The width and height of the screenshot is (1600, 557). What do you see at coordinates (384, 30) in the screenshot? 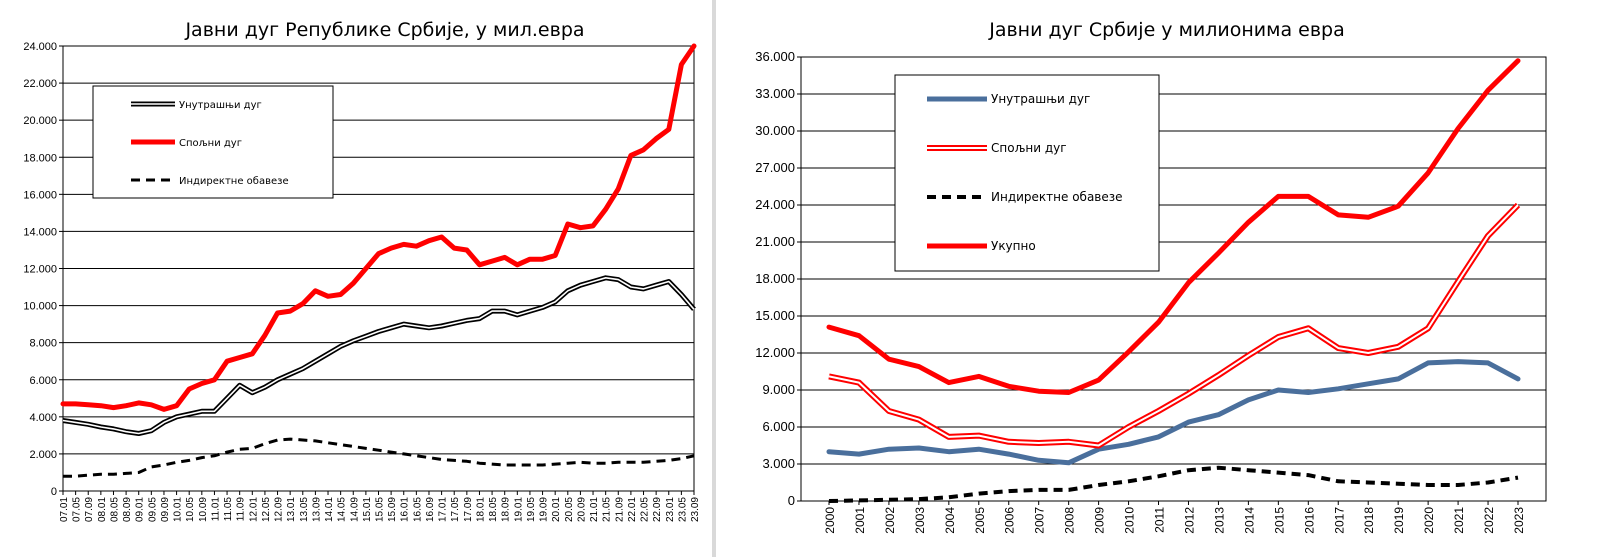
I see `chart-title: Јавни дуг Републике Србије, у мил.евра` at bounding box center [384, 30].